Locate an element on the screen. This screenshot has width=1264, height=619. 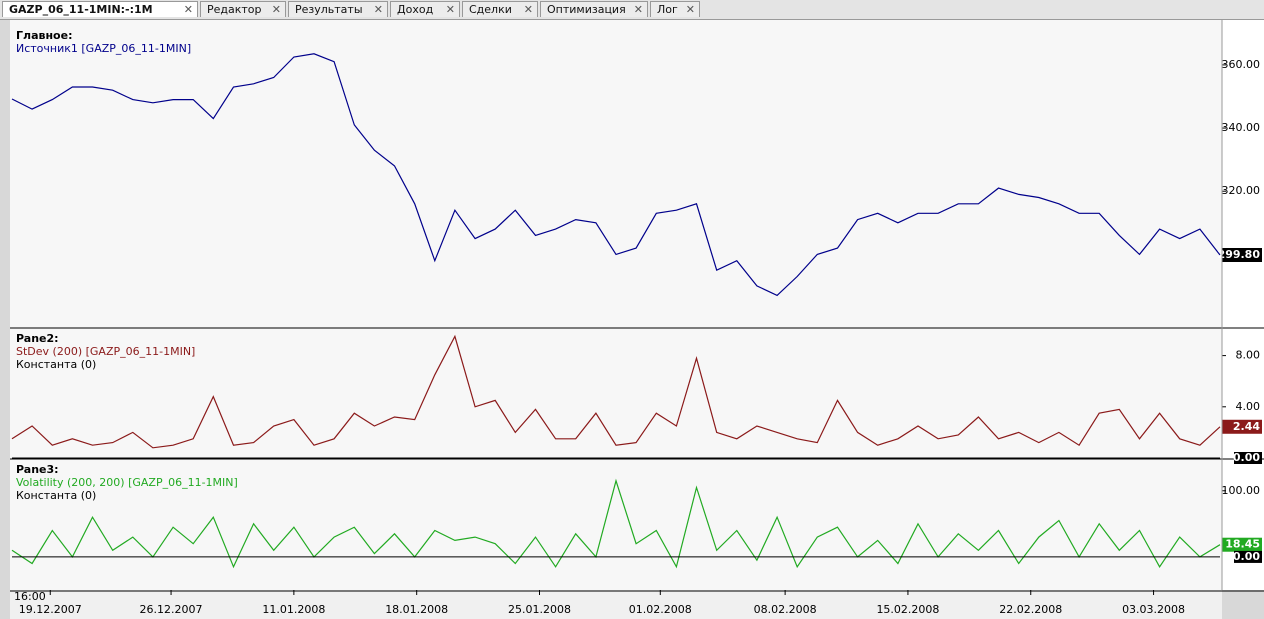
x-tick-label: 08.02.2008 is located at coordinates (785, 609).